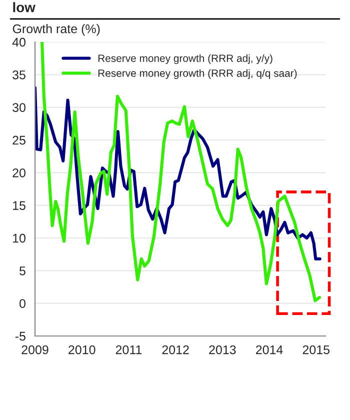  Describe the element at coordinates (175, 349) in the screenshot. I see `x-tick-label: 2012` at that location.